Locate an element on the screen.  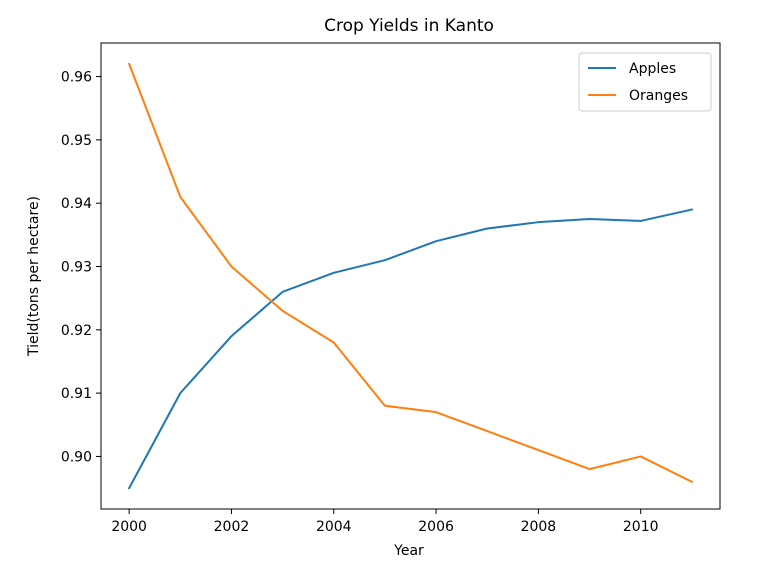
y-axis: 0.90 0.91 0.92 0.93 0.94 0.95 0.96 is located at coordinates (81, 267).